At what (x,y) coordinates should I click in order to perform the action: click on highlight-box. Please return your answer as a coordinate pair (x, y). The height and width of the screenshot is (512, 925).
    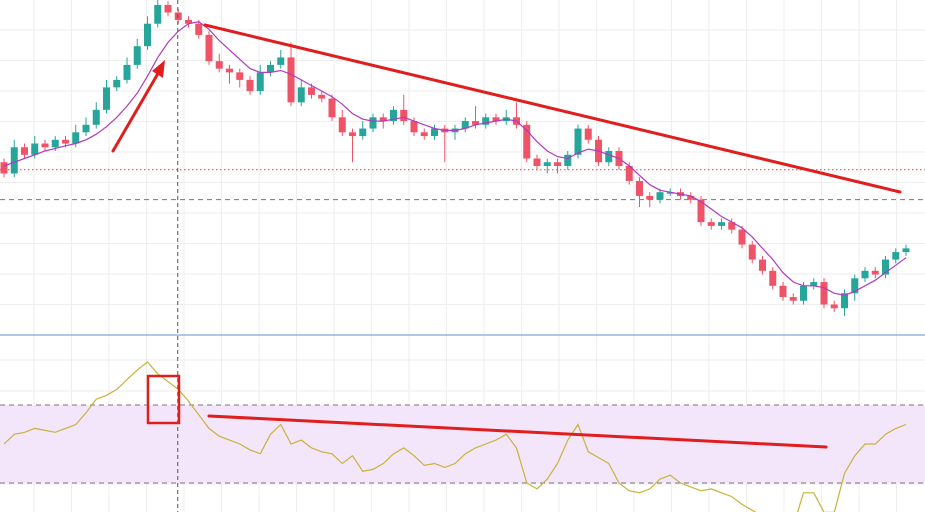
    Looking at the image, I should click on (163, 399).